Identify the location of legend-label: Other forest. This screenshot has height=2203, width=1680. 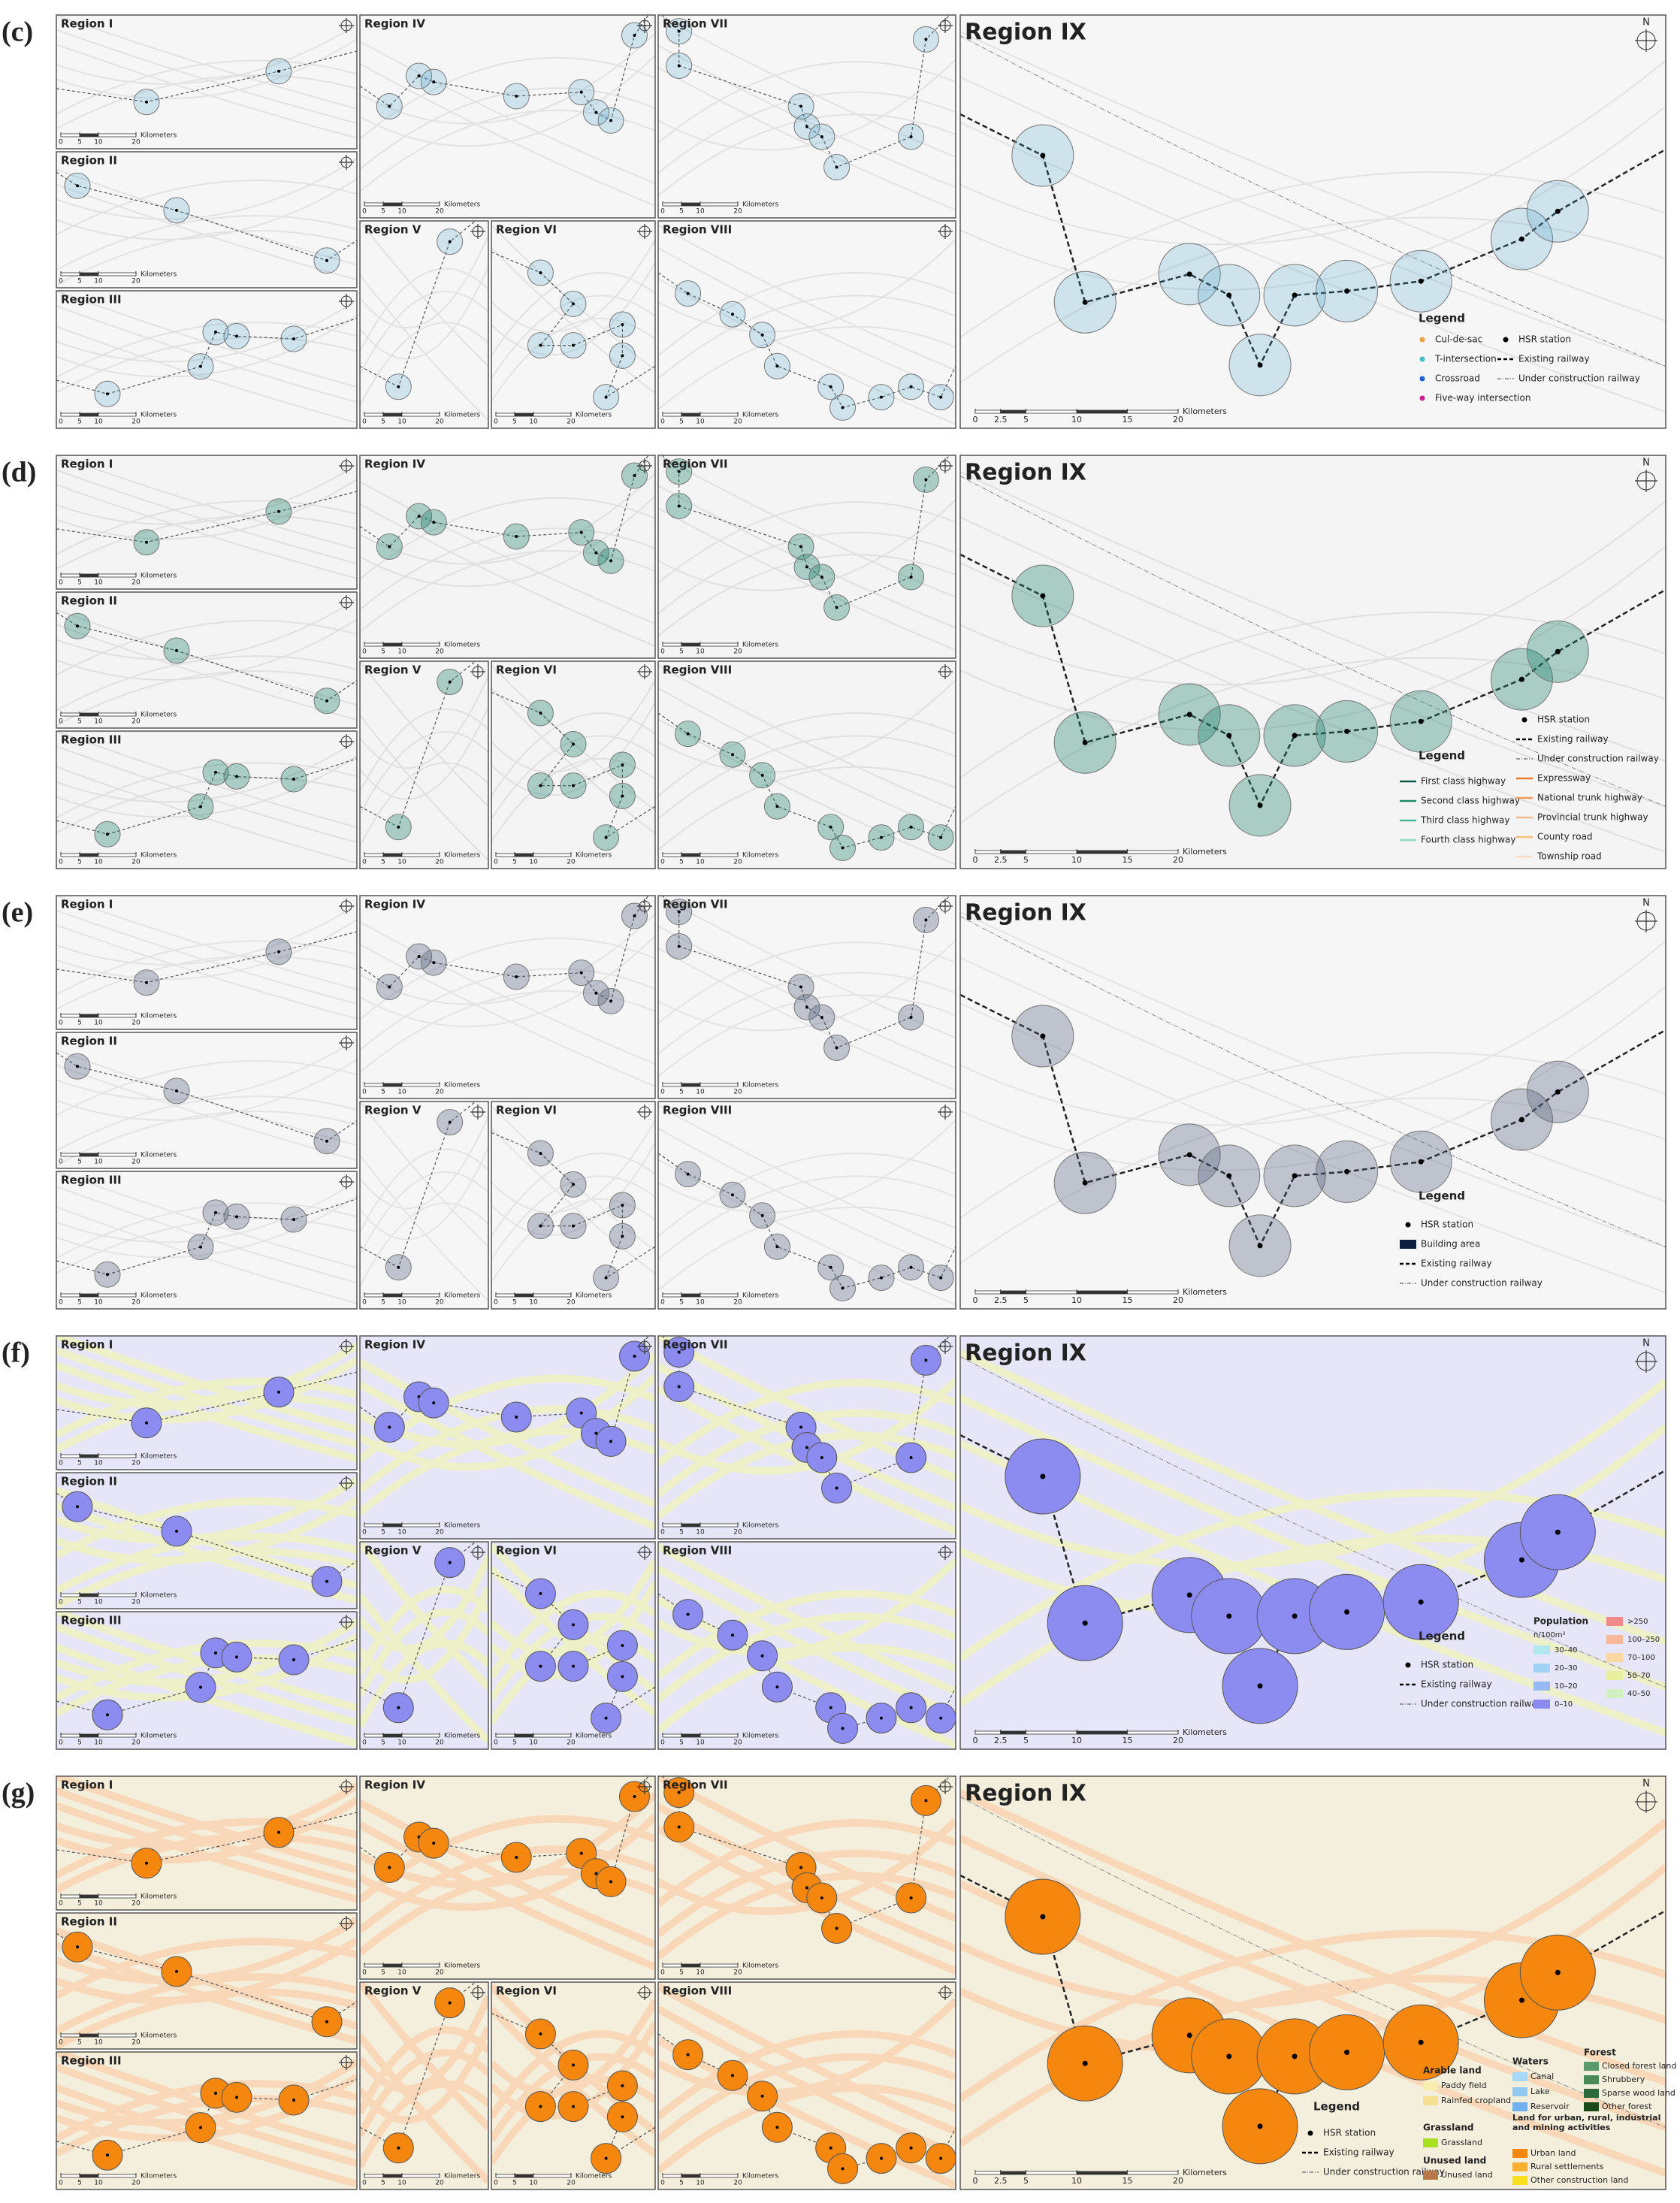
(1627, 2106).